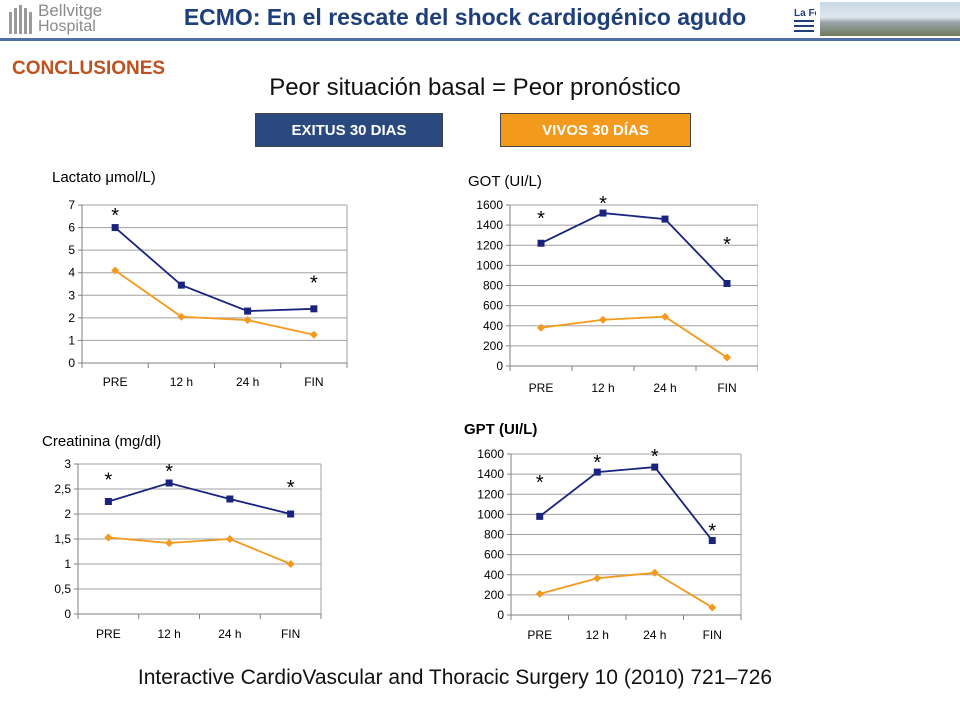 The image size is (960, 720). I want to click on y-tick-label: 3, so click(67, 464).